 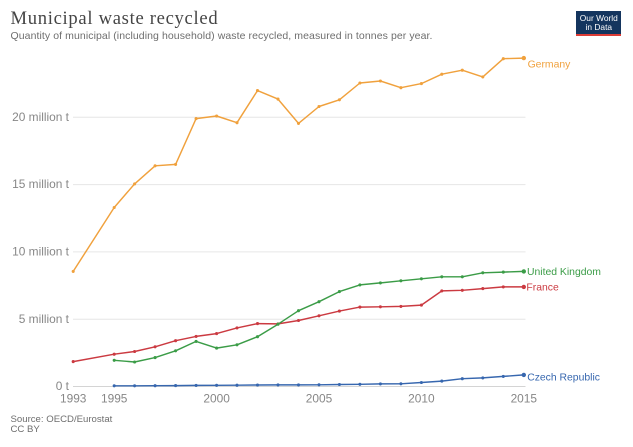 What do you see at coordinates (542, 288) in the screenshot?
I see `svg-text: France` at bounding box center [542, 288].